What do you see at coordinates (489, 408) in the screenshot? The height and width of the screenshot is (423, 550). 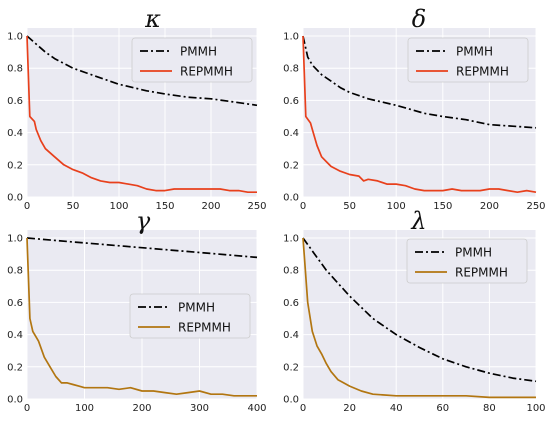 I see `x-tick-label: 80` at bounding box center [489, 408].